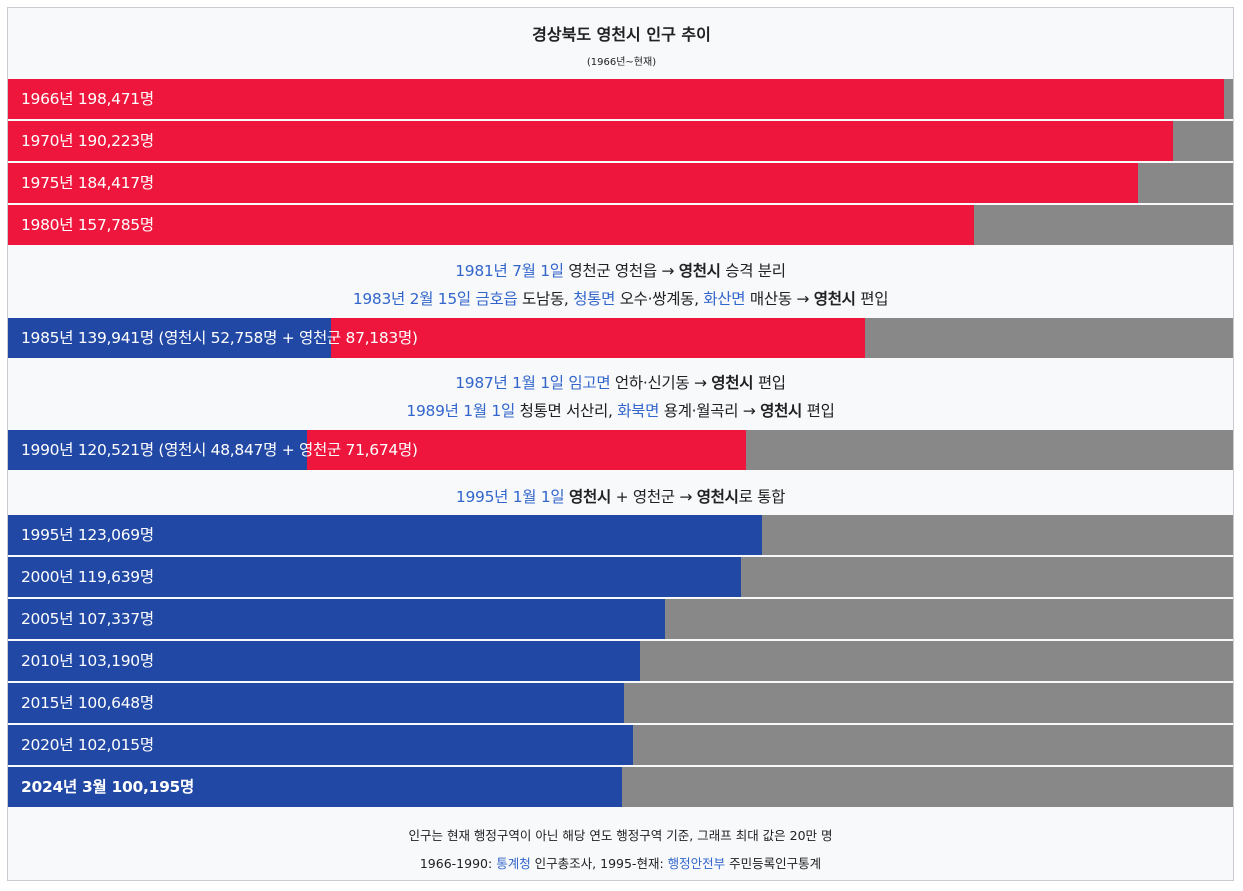 The image size is (1243, 891). I want to click on note-text: 용계·월곡리 →, so click(710, 411).